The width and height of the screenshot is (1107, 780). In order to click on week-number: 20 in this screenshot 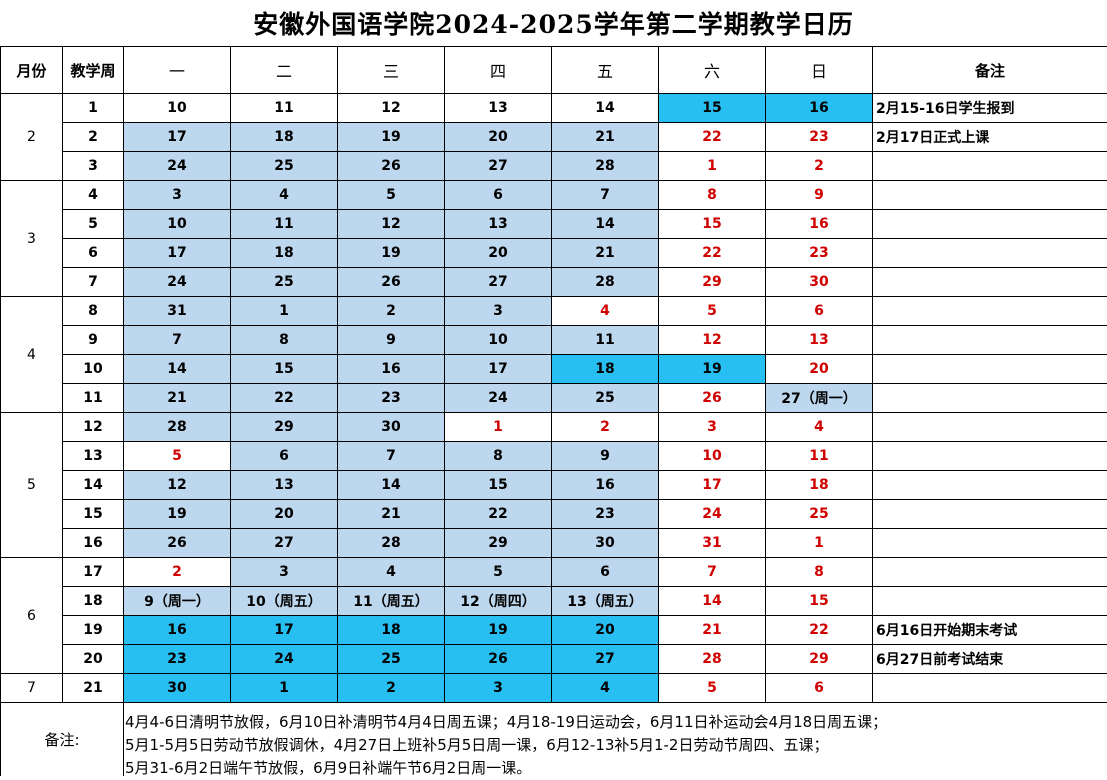, I will do `click(93, 659)`.